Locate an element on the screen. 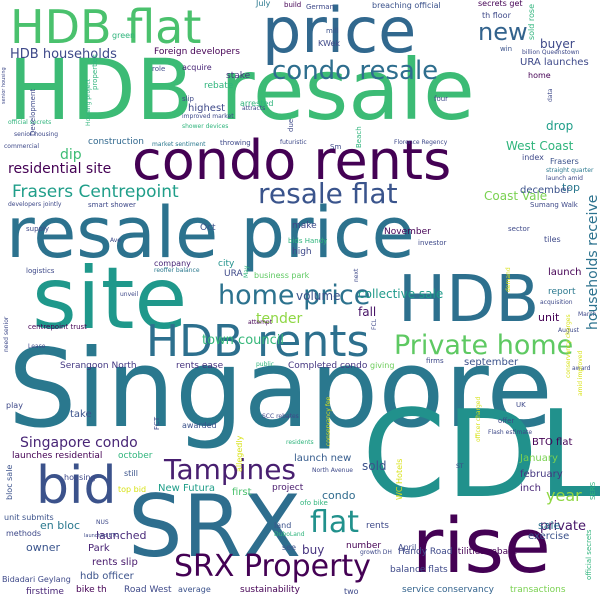 This screenshot has height=600, width=600. word-flash-estimate: Flash estimate is located at coordinates (510, 432).